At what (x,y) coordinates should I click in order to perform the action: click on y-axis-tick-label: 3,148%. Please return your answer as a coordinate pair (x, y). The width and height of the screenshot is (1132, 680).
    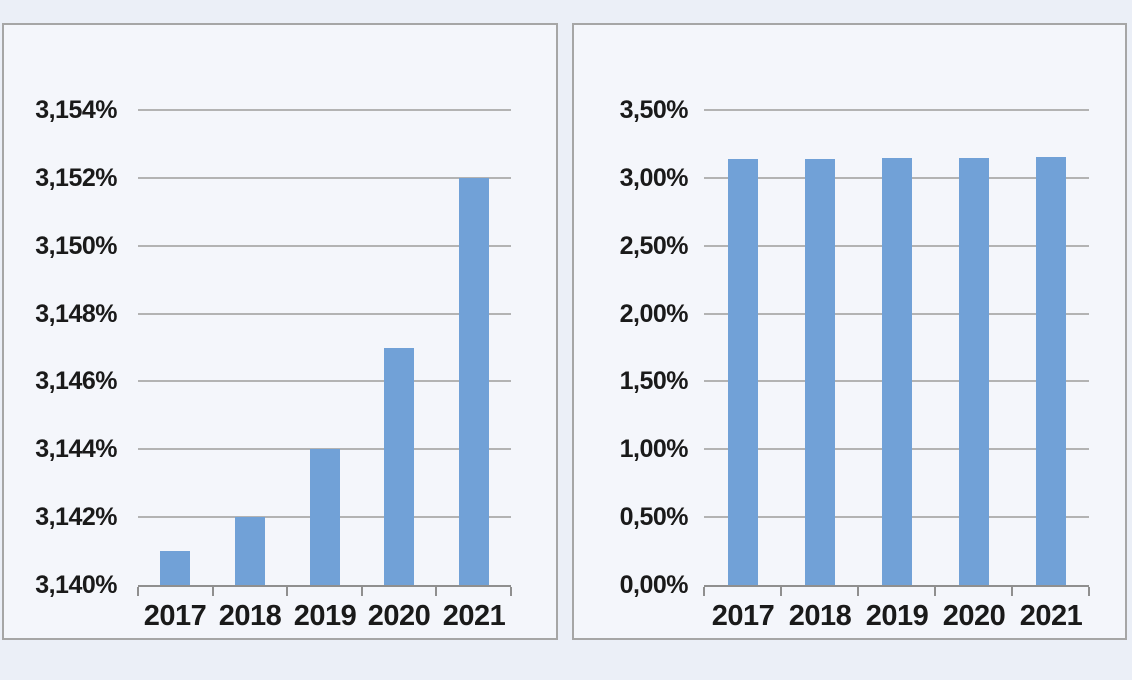
    Looking at the image, I should click on (76, 313).